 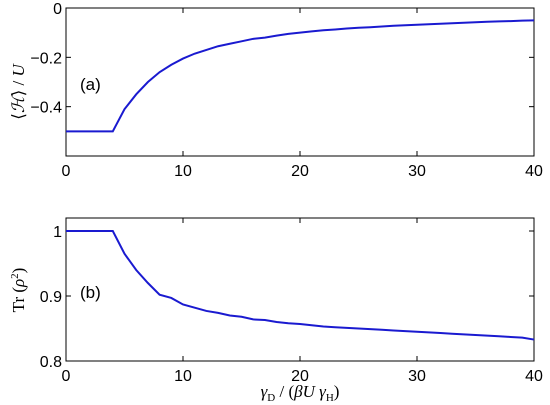 I want to click on panel-a-y-tick-label-1: −0.2, so click(x=46, y=58).